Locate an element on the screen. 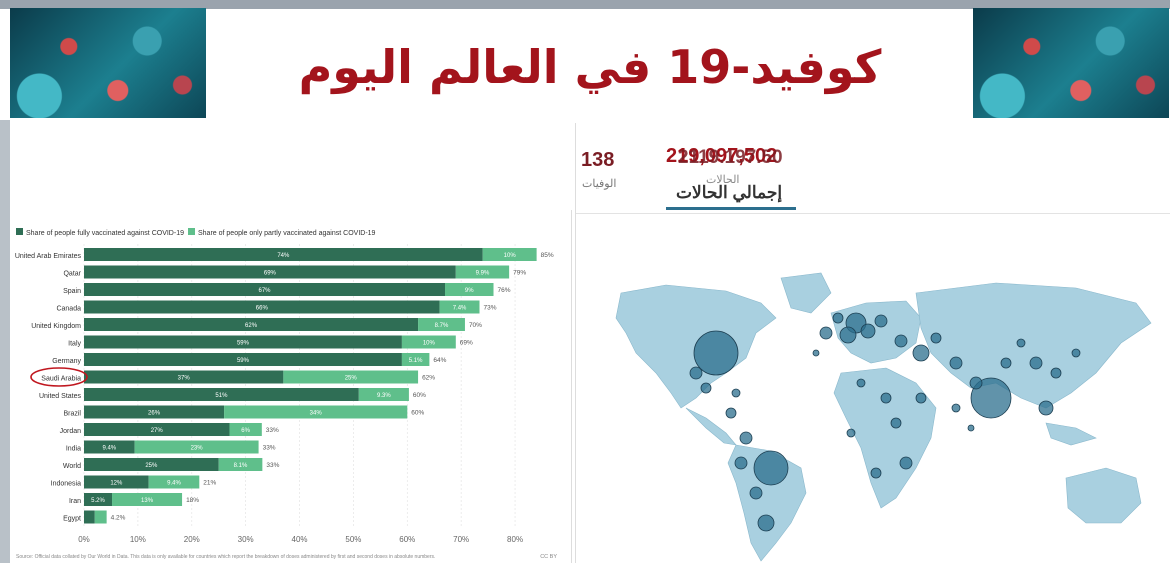  landmass-se-asia is located at coordinates (1071, 434).